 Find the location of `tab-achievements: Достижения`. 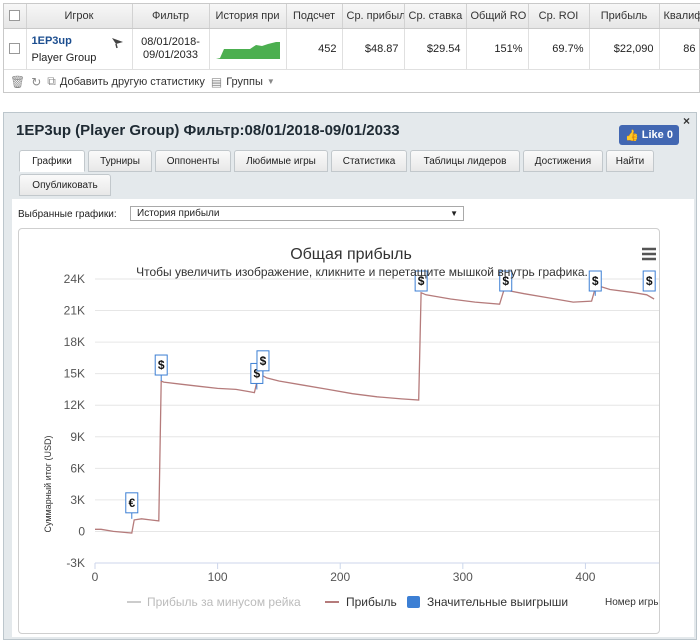

tab-achievements: Достижения is located at coordinates (563, 161).